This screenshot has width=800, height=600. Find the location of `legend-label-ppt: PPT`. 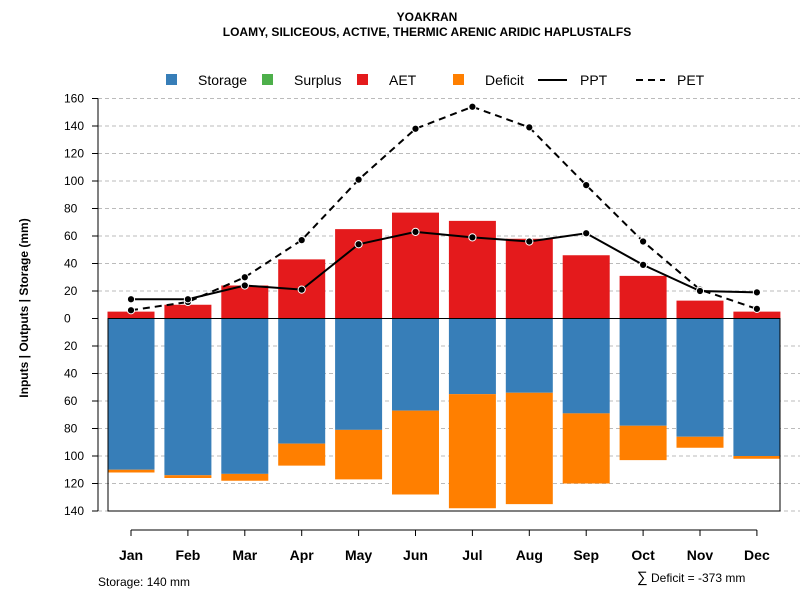

legend-label-ppt: PPT is located at coordinates (594, 80).